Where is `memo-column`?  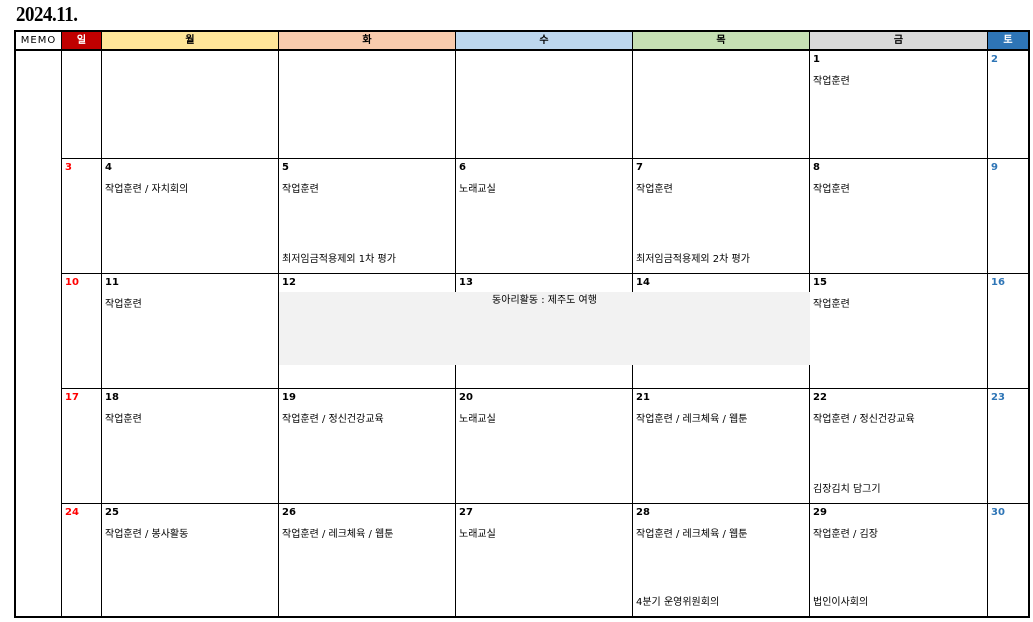 memo-column is located at coordinates (39, 333).